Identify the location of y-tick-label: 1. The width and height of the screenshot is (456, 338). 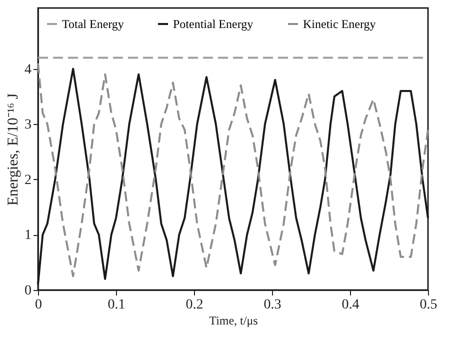
(28, 236).